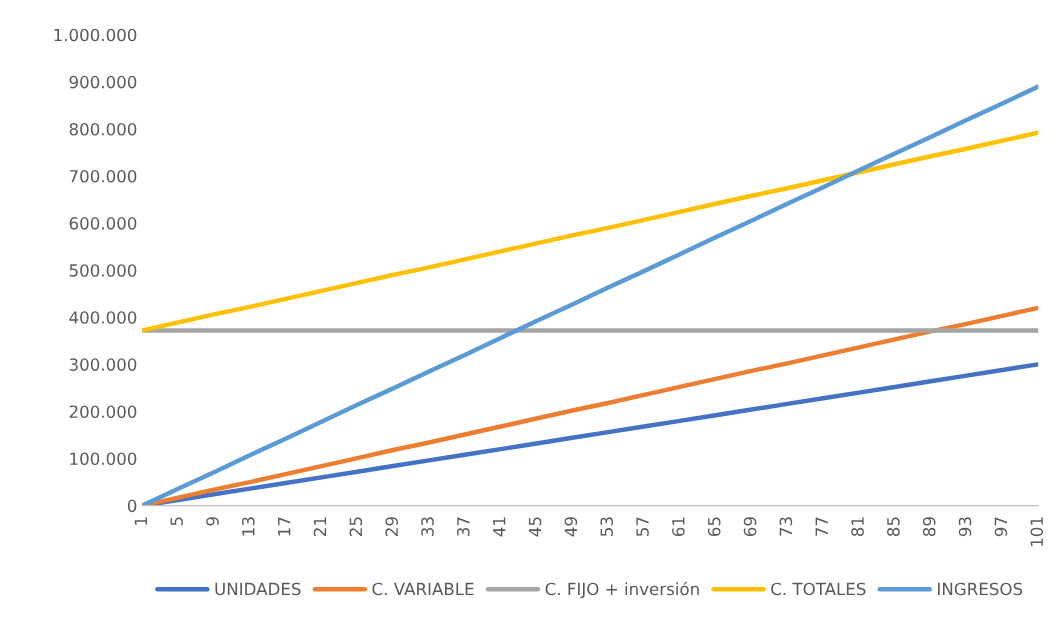  I want to click on x-tick-label: 13, so click(248, 526).